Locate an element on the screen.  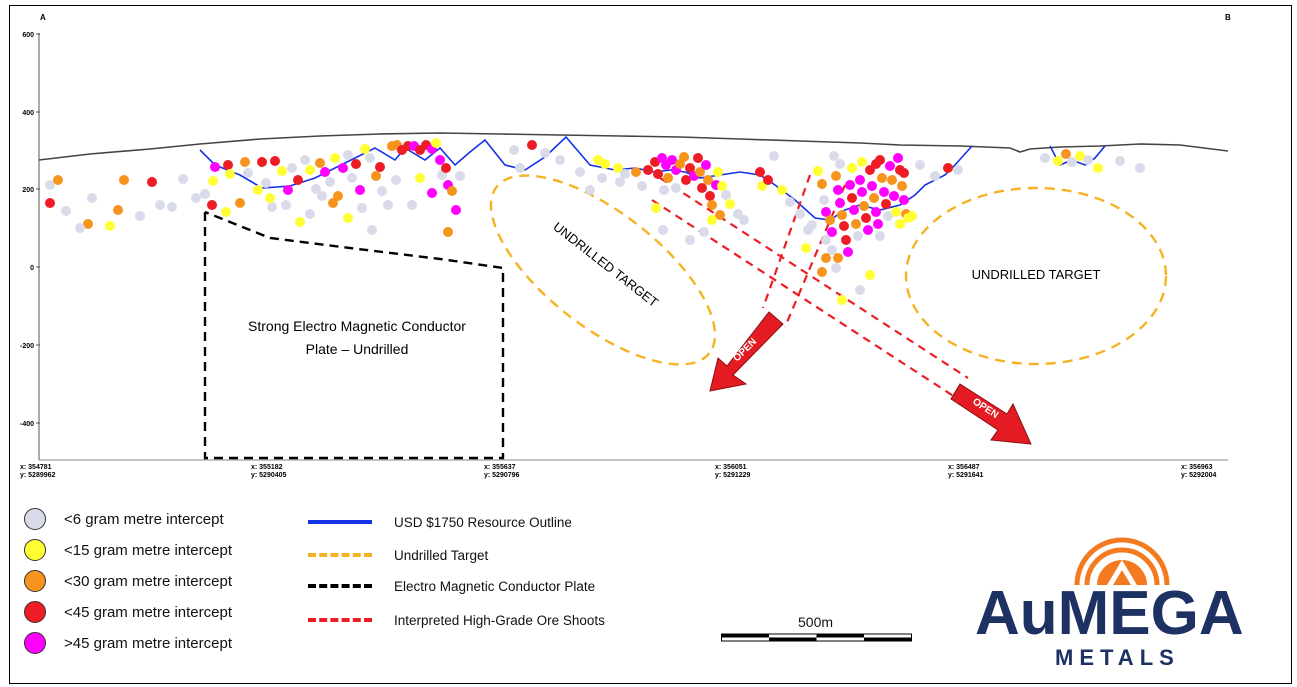
legend-label: Interpreted High-Grade Ore Shoots is located at coordinates (499, 620).